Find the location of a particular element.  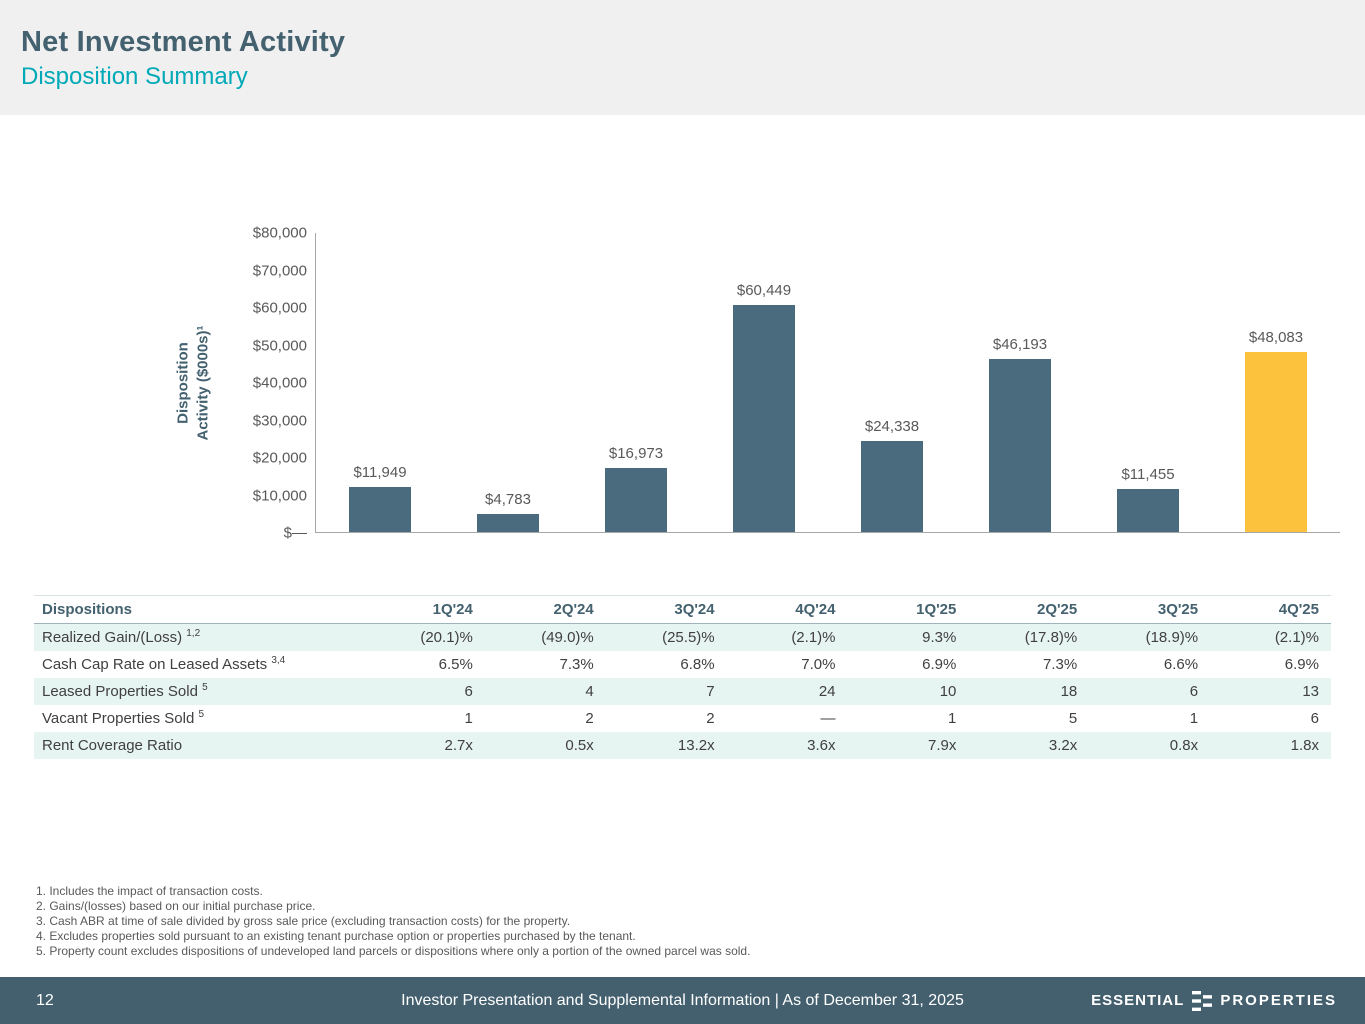

row-label: Leased Properties Sold 5 is located at coordinates (199, 691).